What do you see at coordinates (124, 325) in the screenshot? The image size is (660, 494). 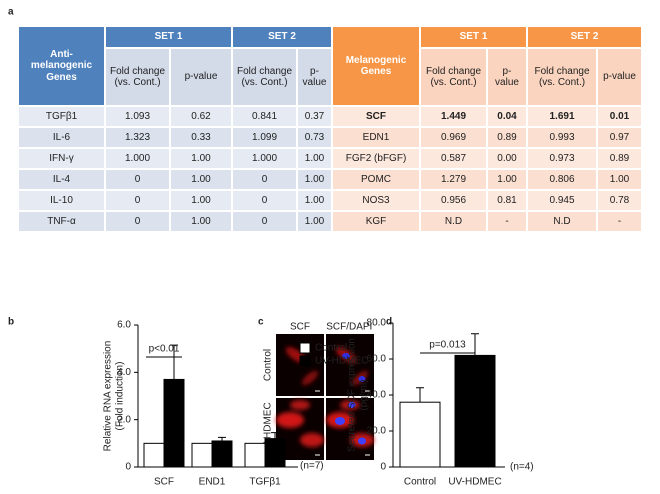 I see `y-tick-label: 6.0` at bounding box center [124, 325].